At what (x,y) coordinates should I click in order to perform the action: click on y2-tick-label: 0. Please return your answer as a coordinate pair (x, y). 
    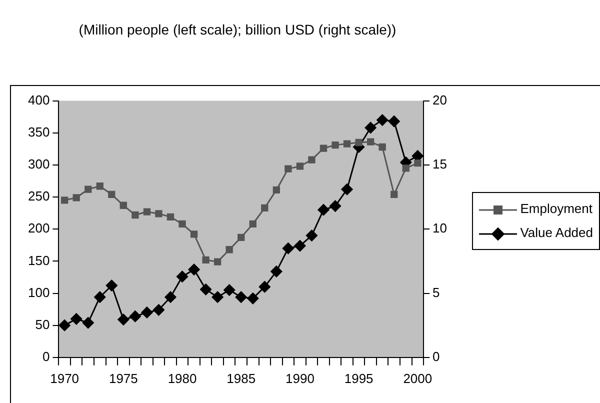
    Looking at the image, I should click on (436, 356).